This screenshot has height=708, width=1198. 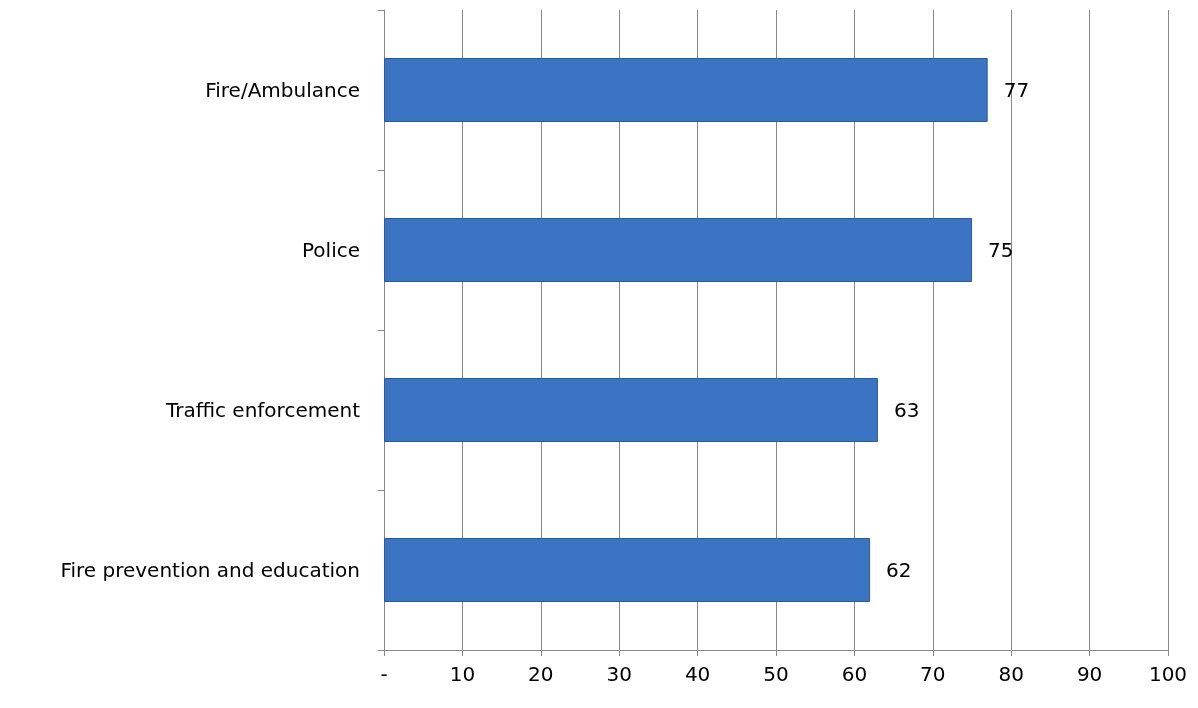 What do you see at coordinates (619, 674) in the screenshot?
I see `x-tick-label: 30` at bounding box center [619, 674].